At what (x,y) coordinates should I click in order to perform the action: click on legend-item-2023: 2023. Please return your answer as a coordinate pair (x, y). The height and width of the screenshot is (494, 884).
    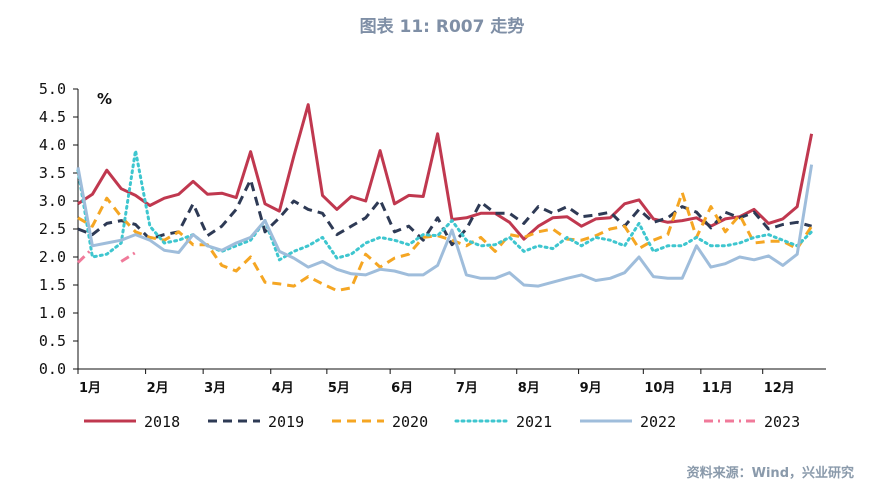
    Looking at the image, I should click on (752, 422).